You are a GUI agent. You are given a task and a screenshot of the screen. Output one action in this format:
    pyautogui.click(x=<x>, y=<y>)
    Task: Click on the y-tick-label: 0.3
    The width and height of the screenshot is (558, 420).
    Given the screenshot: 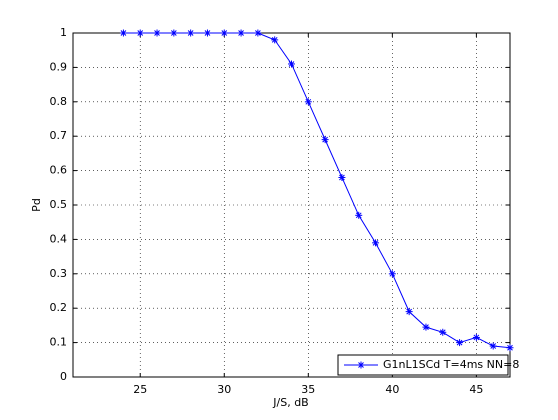 What is the action you would take?
    pyautogui.click(x=59, y=273)
    